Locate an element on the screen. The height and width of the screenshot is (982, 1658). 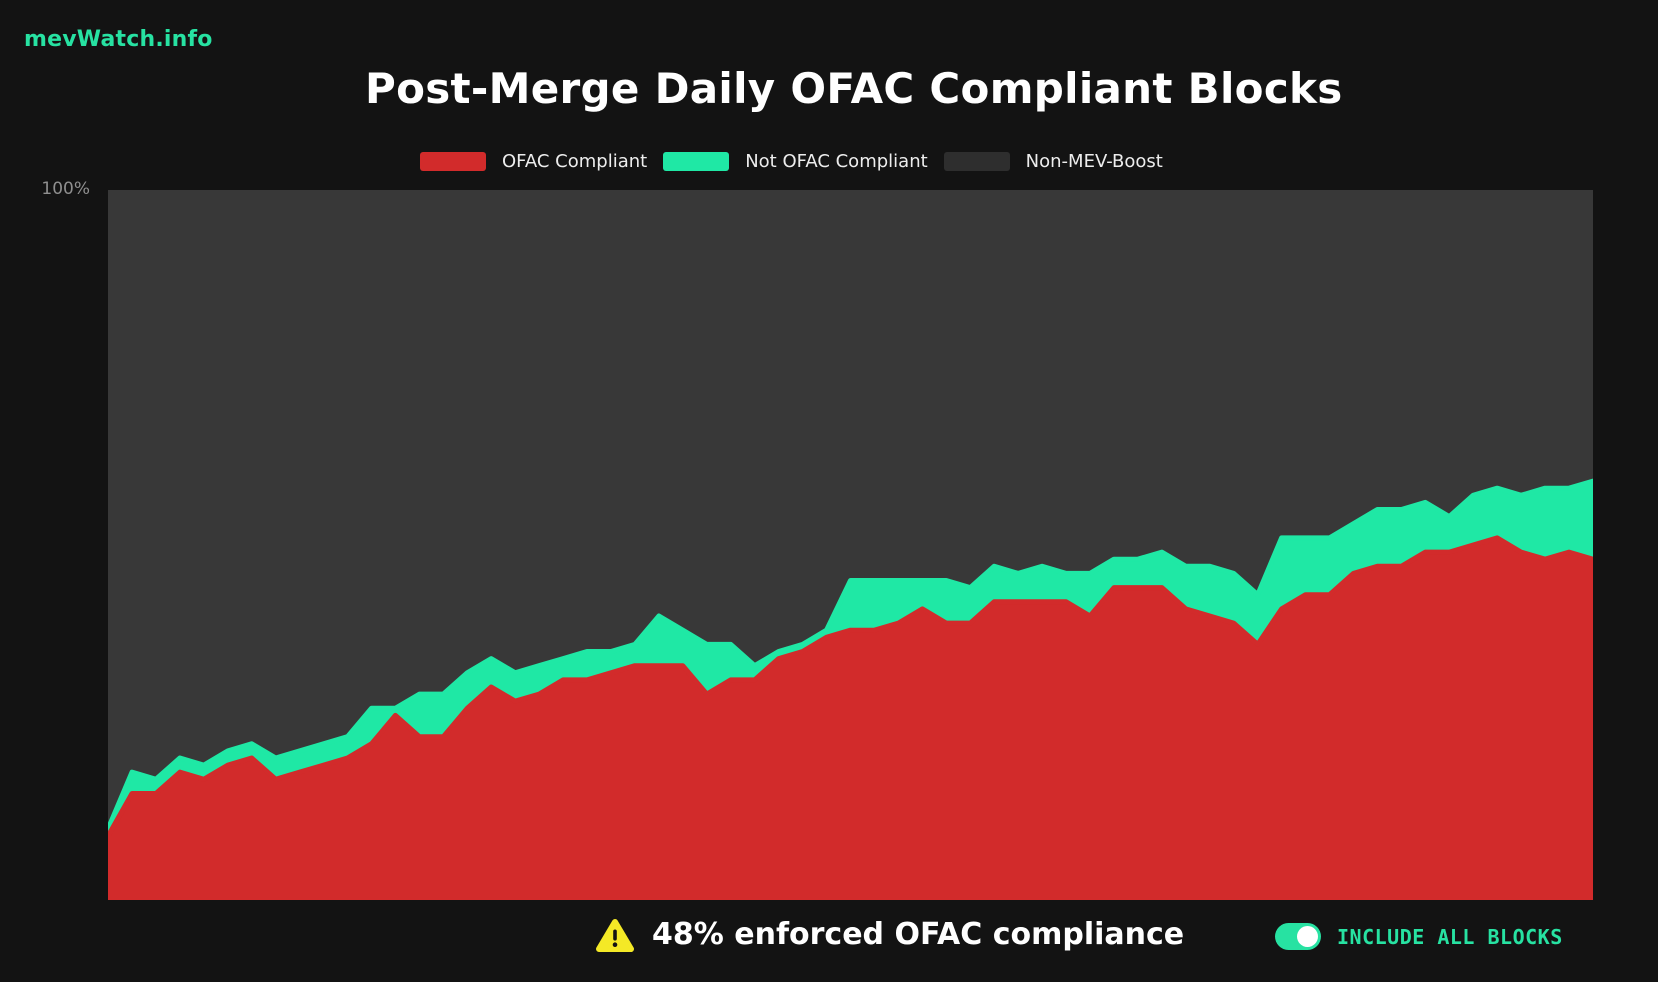
legend-item-non-mev-boost: Non-MEV-Boost is located at coordinates (1053, 161).